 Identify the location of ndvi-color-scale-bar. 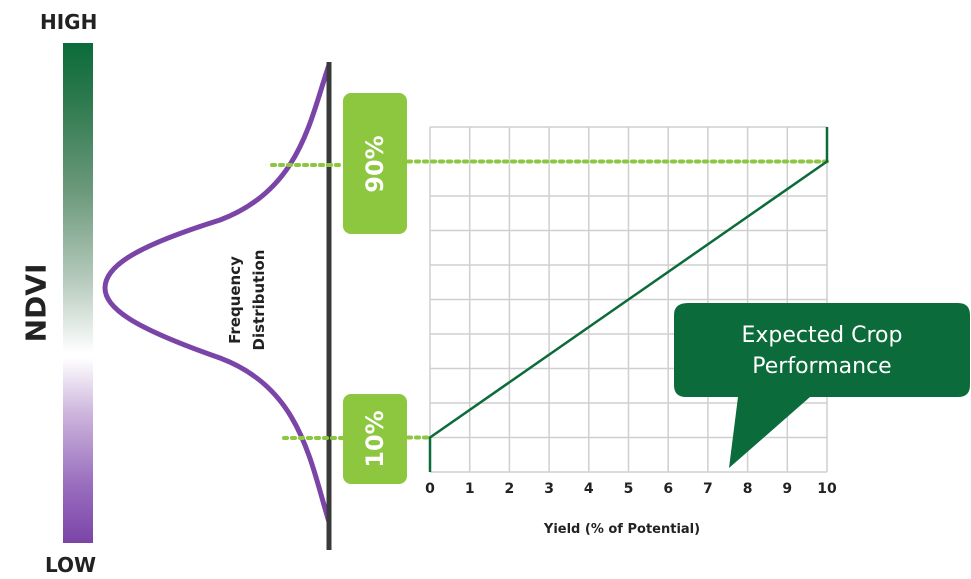
(78, 293).